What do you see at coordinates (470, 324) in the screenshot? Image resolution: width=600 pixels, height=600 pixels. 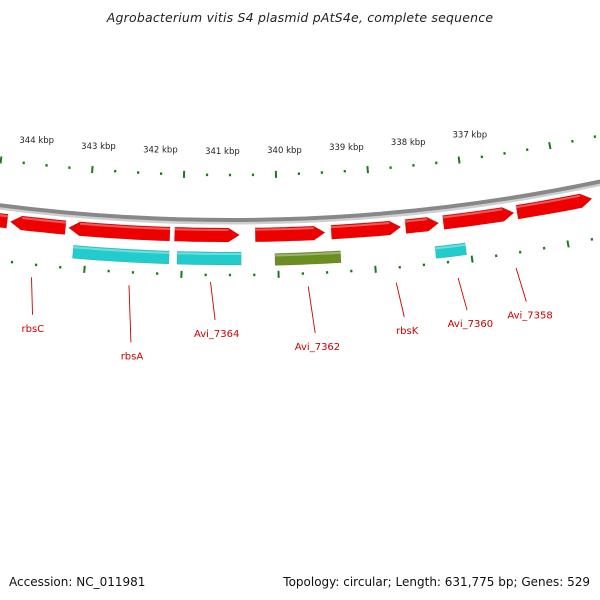 I see `gene-label-avi_7360: Avi_7360` at bounding box center [470, 324].